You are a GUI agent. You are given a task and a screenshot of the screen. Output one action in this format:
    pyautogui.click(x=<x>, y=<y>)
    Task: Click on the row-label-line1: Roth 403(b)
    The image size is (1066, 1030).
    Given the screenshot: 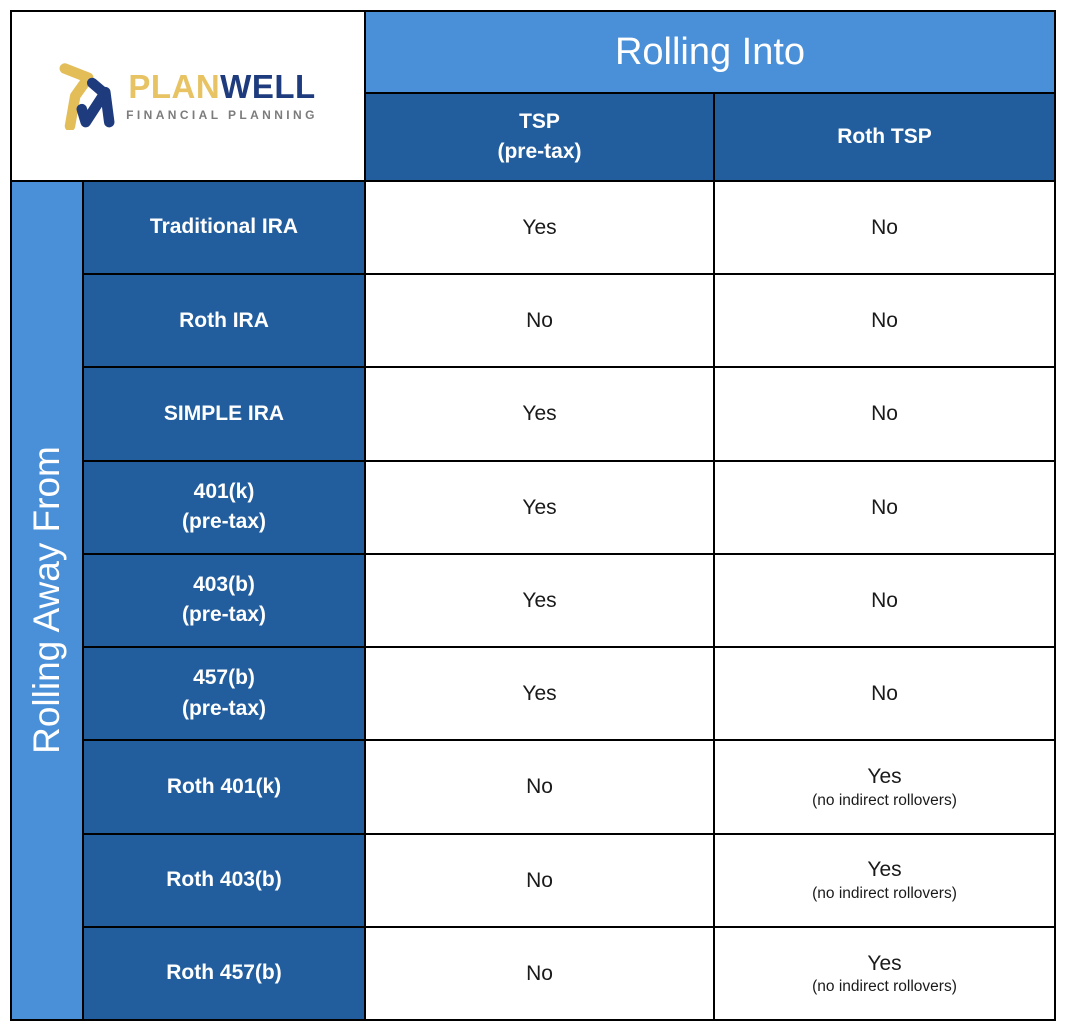 What is the action you would take?
    pyautogui.click(x=224, y=879)
    